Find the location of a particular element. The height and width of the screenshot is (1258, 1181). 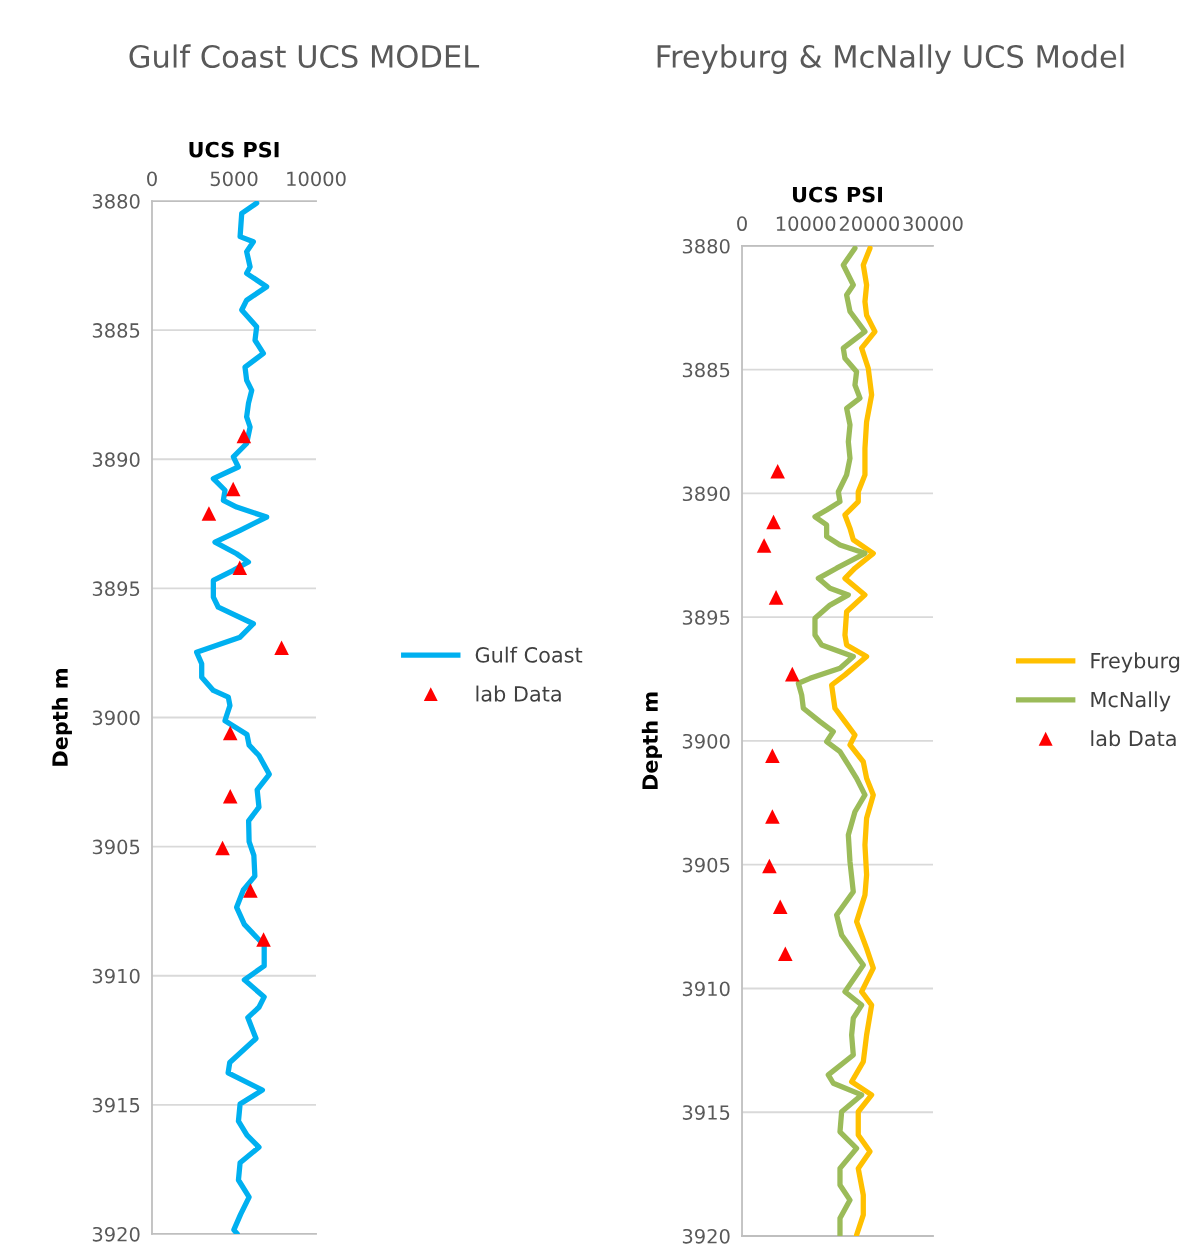

x-tick-label: 20000 is located at coordinates (869, 224).